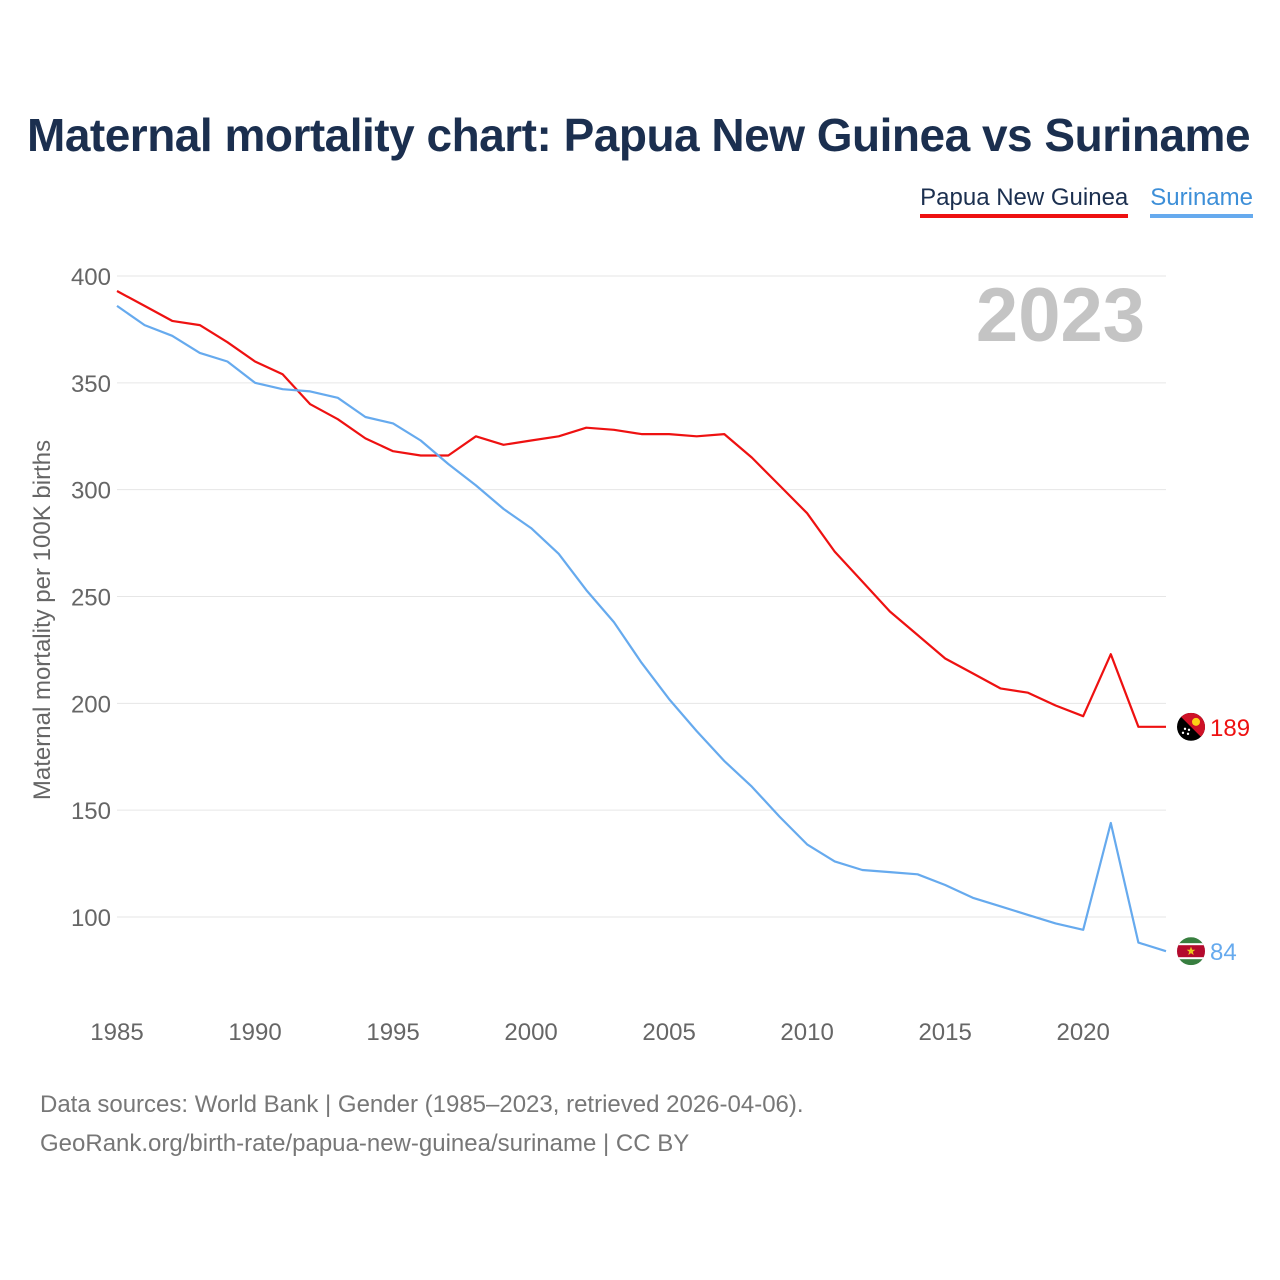 This screenshot has height=1280, width=1280. Describe the element at coordinates (421, 441) in the screenshot. I see `data-point-suriname-1996` at that location.